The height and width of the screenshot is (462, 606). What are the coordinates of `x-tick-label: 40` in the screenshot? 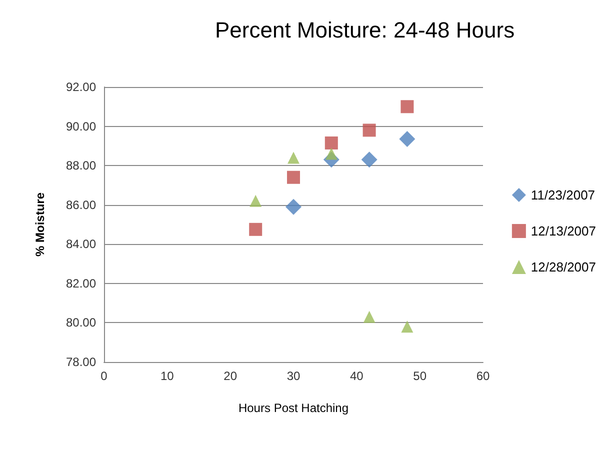 It's located at (357, 376).